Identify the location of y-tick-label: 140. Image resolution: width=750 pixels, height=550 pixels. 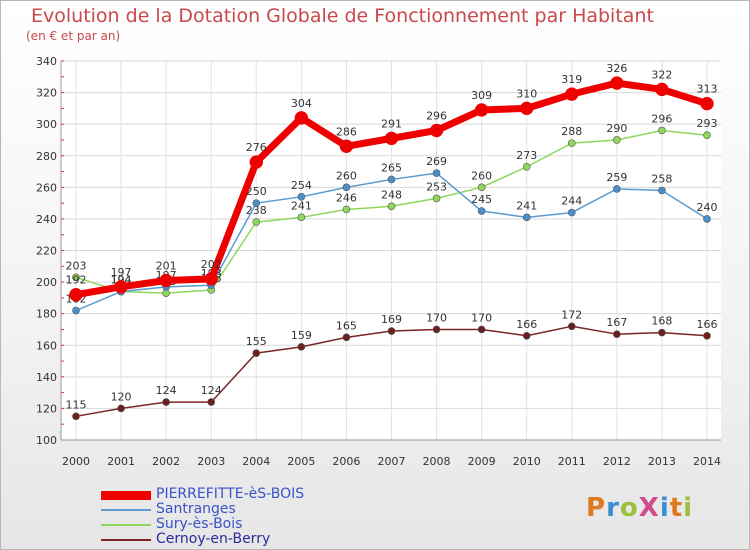
(46, 377).